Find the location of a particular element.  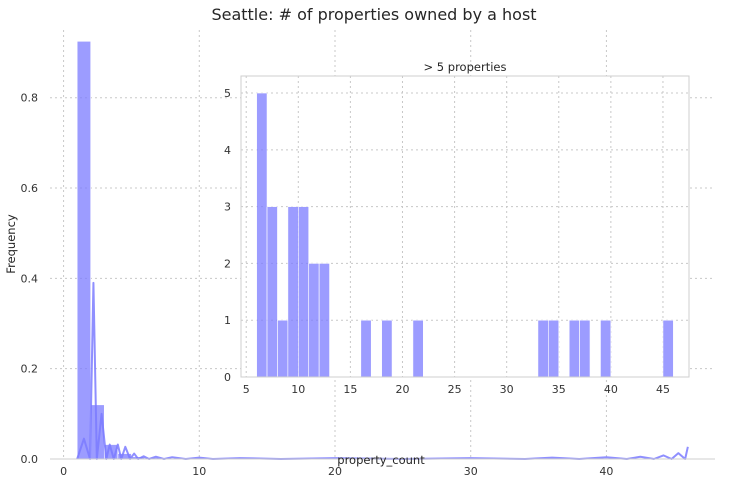

main-x-tick-label: 40 is located at coordinates (606, 471).